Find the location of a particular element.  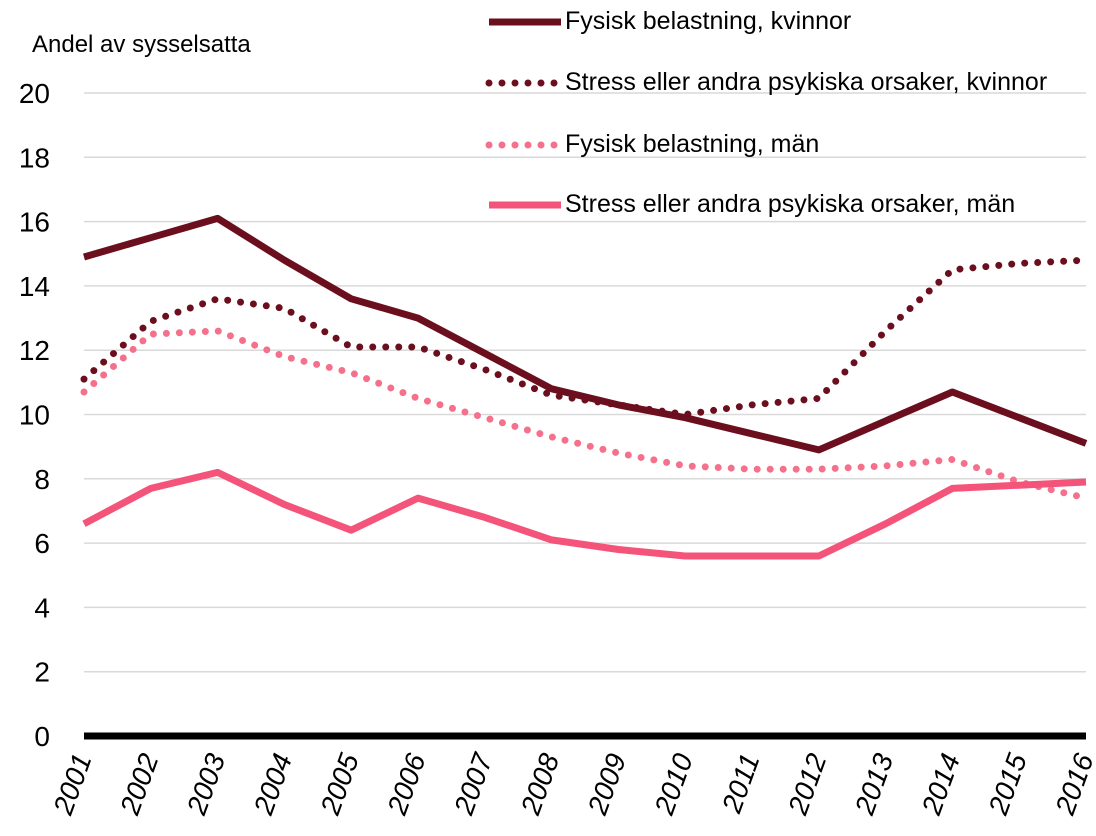

x-tick-label: 2012 is located at coordinates (807, 784).